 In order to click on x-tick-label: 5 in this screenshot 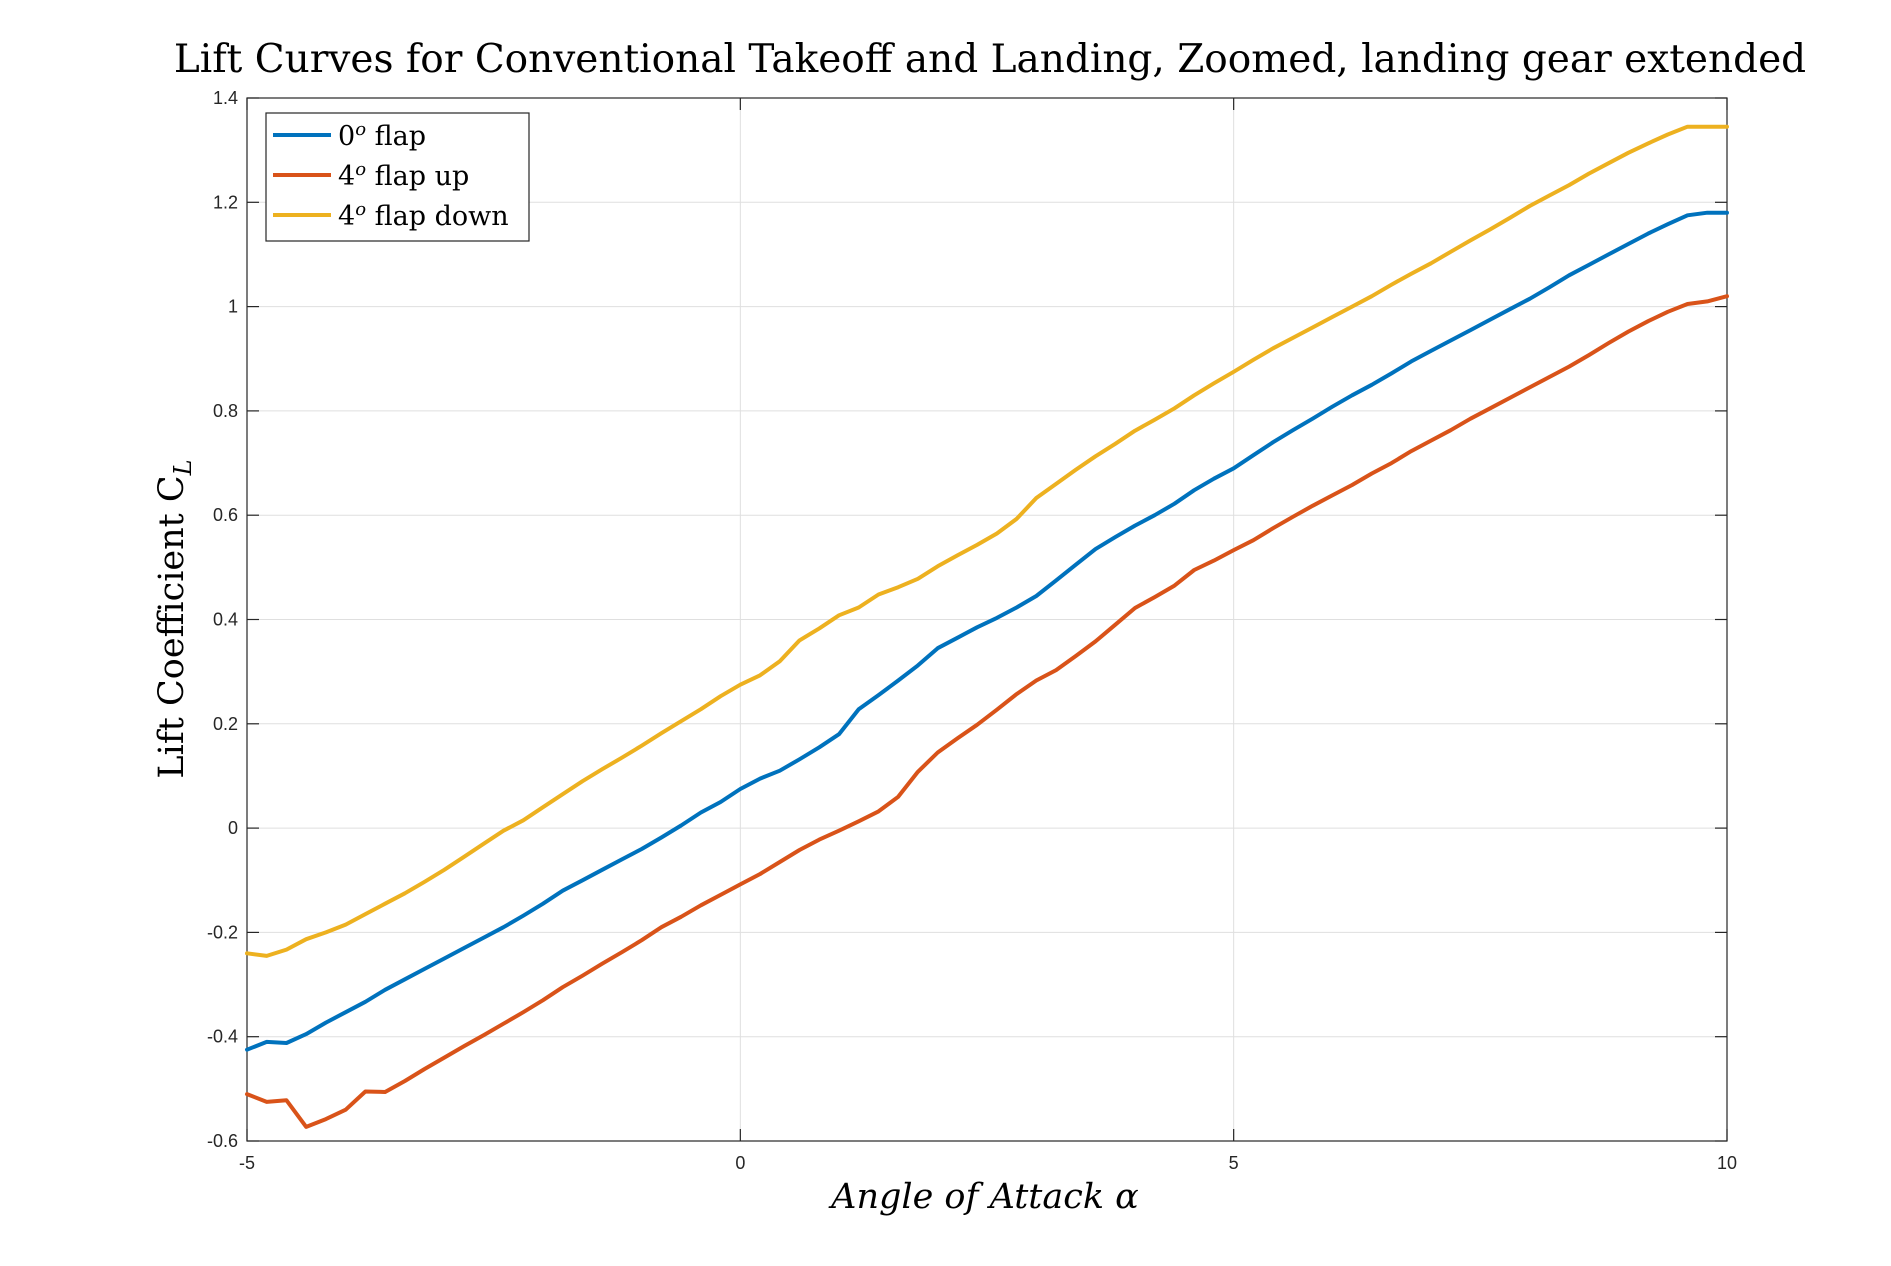, I will do `click(1234, 1163)`.